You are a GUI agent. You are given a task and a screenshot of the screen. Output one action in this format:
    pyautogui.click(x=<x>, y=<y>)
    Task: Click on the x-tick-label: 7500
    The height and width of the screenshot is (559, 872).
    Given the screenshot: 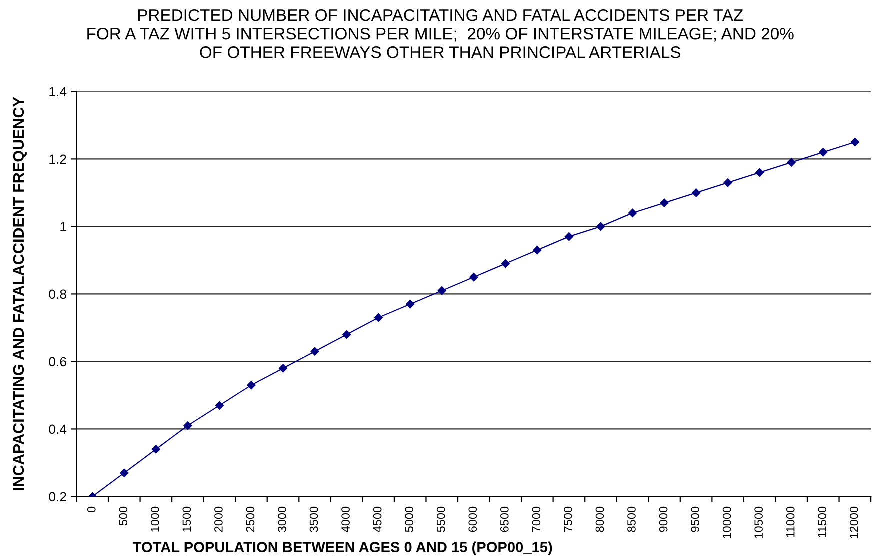 What is the action you would take?
    pyautogui.click(x=568, y=519)
    